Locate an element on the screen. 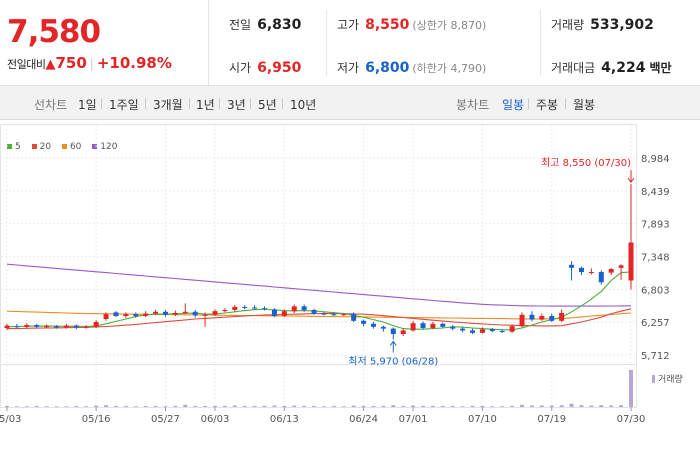 The image size is (700, 450). legend-ma20: 20 is located at coordinates (41, 147).